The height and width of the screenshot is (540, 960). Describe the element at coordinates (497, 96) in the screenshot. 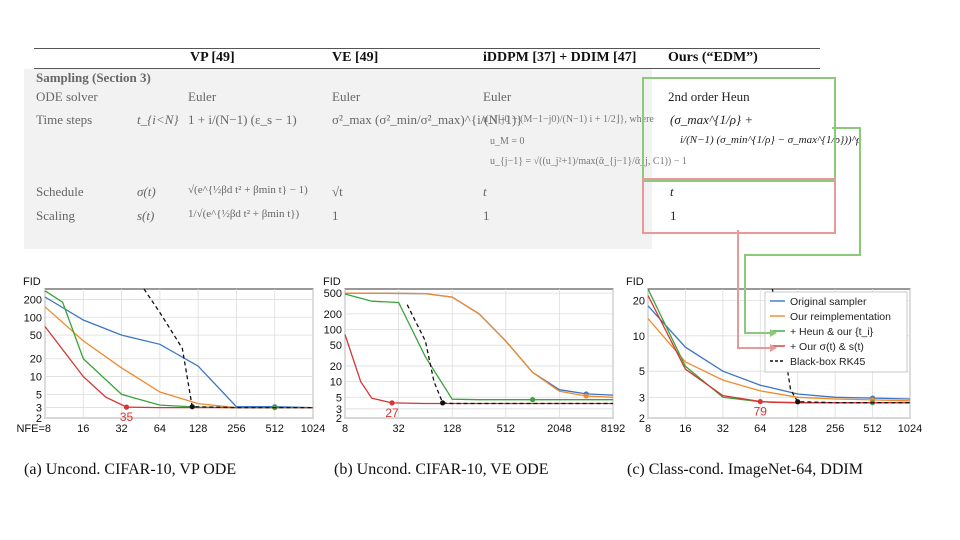

I see `ddim-solver: Euler` at that location.